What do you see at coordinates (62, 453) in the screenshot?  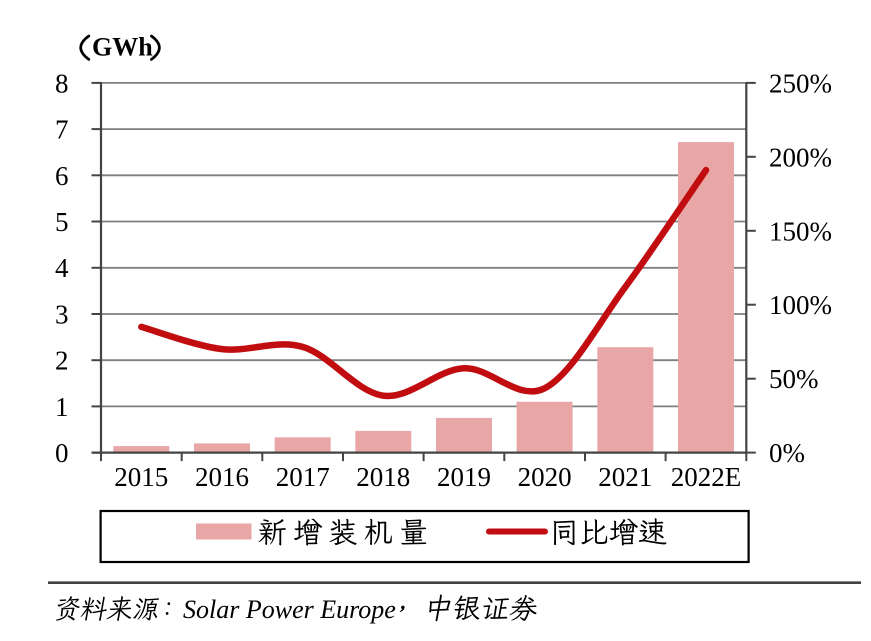 I see `svg-text: 0` at bounding box center [62, 453].